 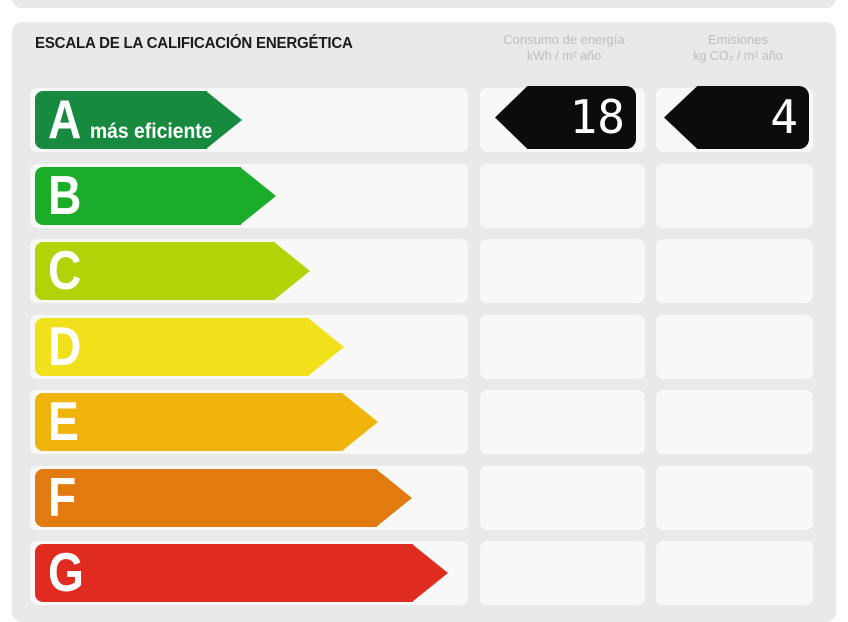 What do you see at coordinates (172, 271) in the screenshot?
I see `rating-bar: C` at bounding box center [172, 271].